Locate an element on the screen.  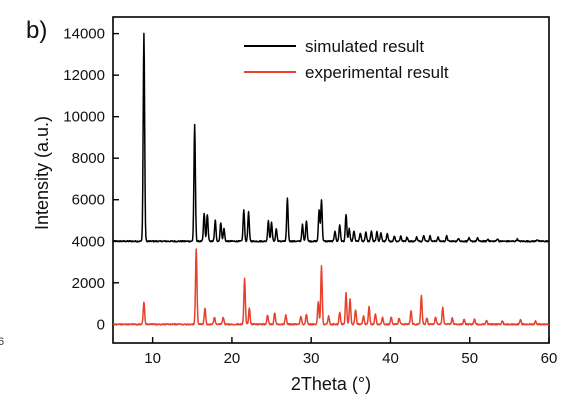
x-tick-label: 40 is located at coordinates (390, 358).